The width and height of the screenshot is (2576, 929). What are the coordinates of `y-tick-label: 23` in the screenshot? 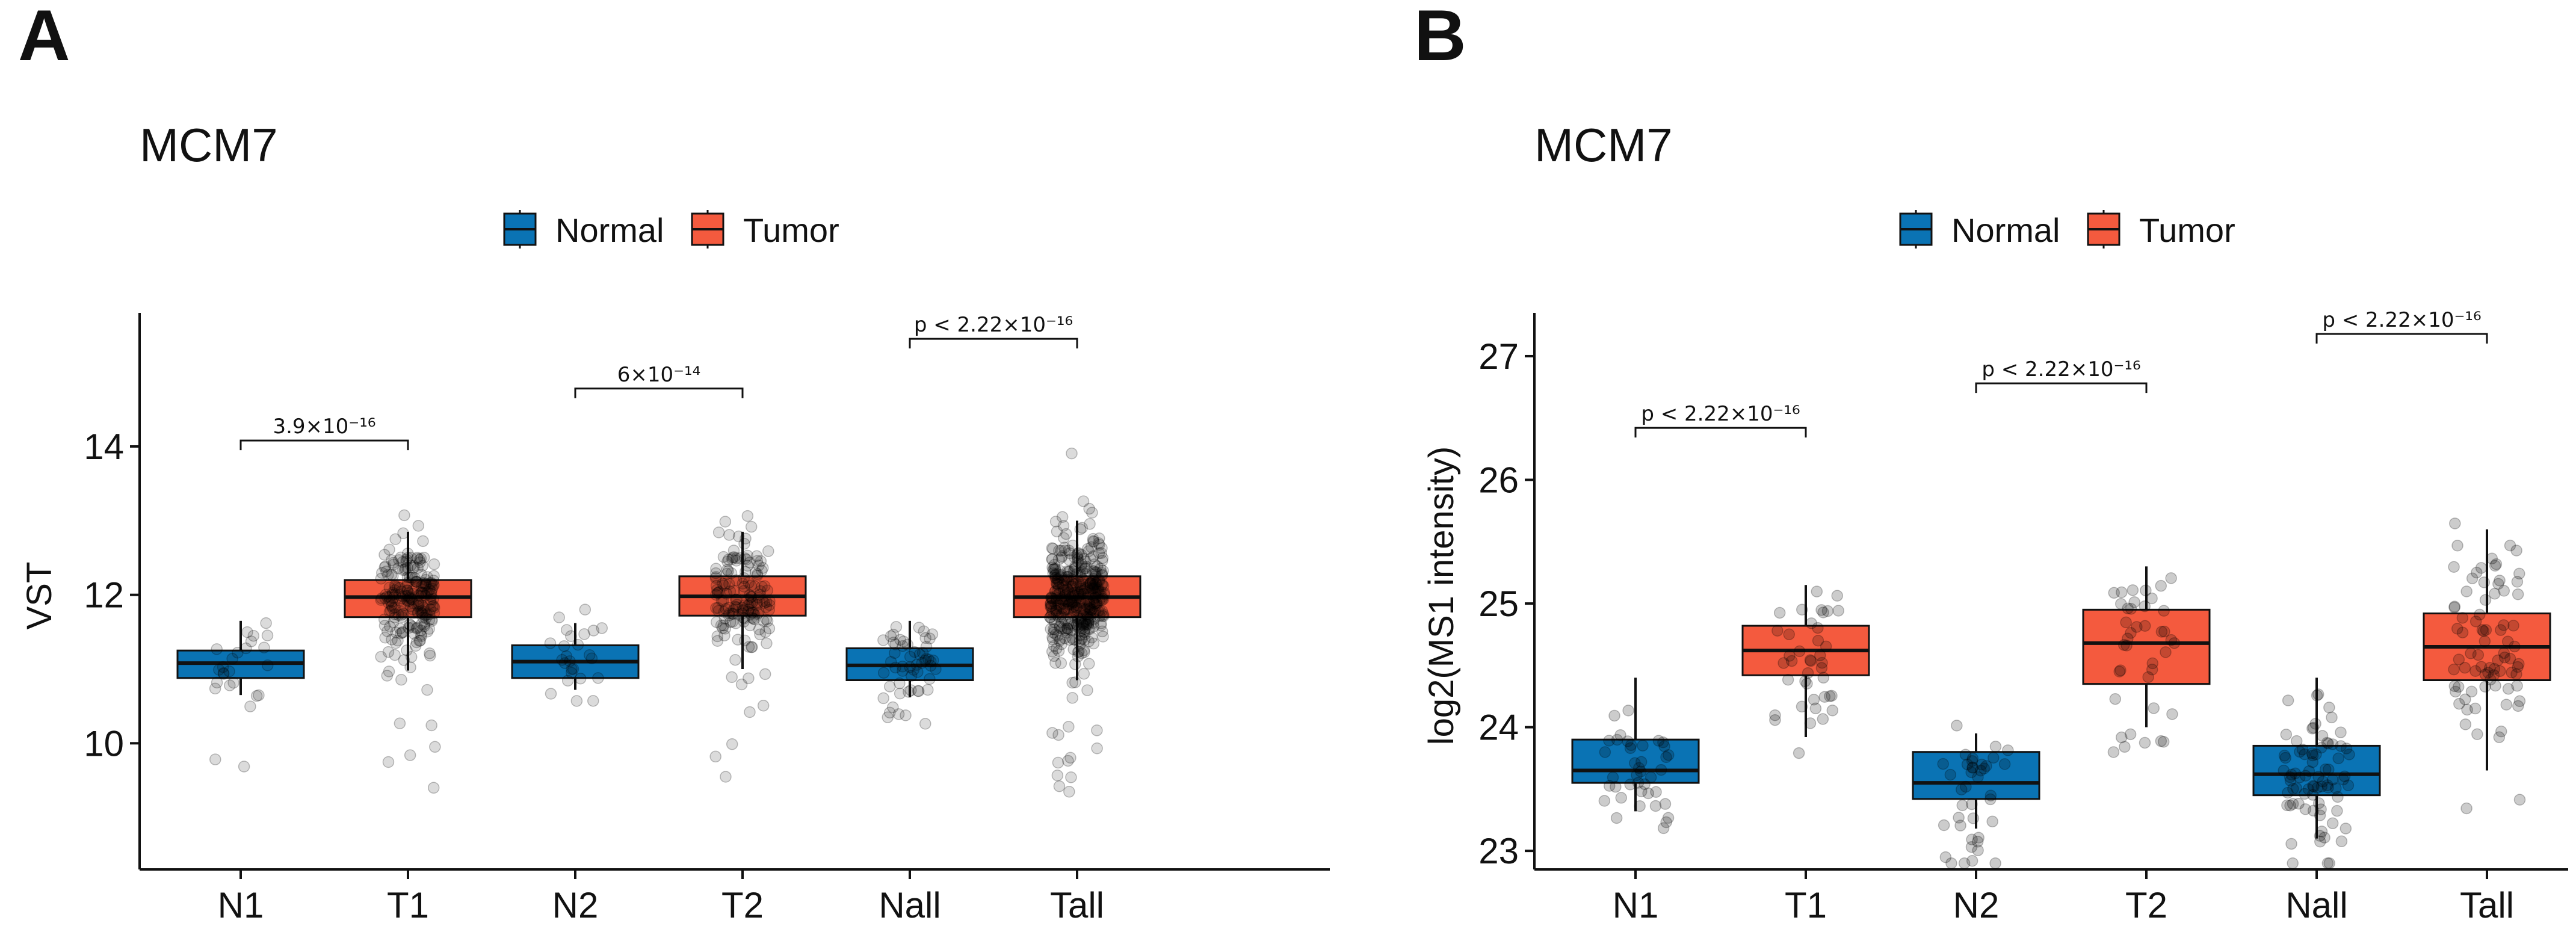 It's located at (1498, 851).